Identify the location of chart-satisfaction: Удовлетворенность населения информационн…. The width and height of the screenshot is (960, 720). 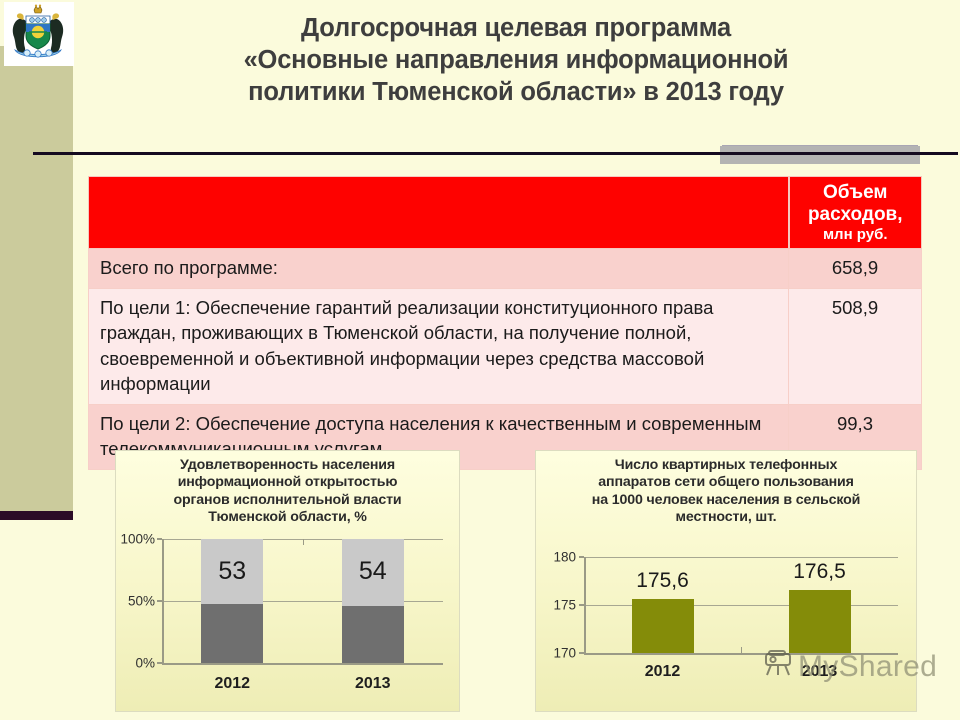
(287, 581).